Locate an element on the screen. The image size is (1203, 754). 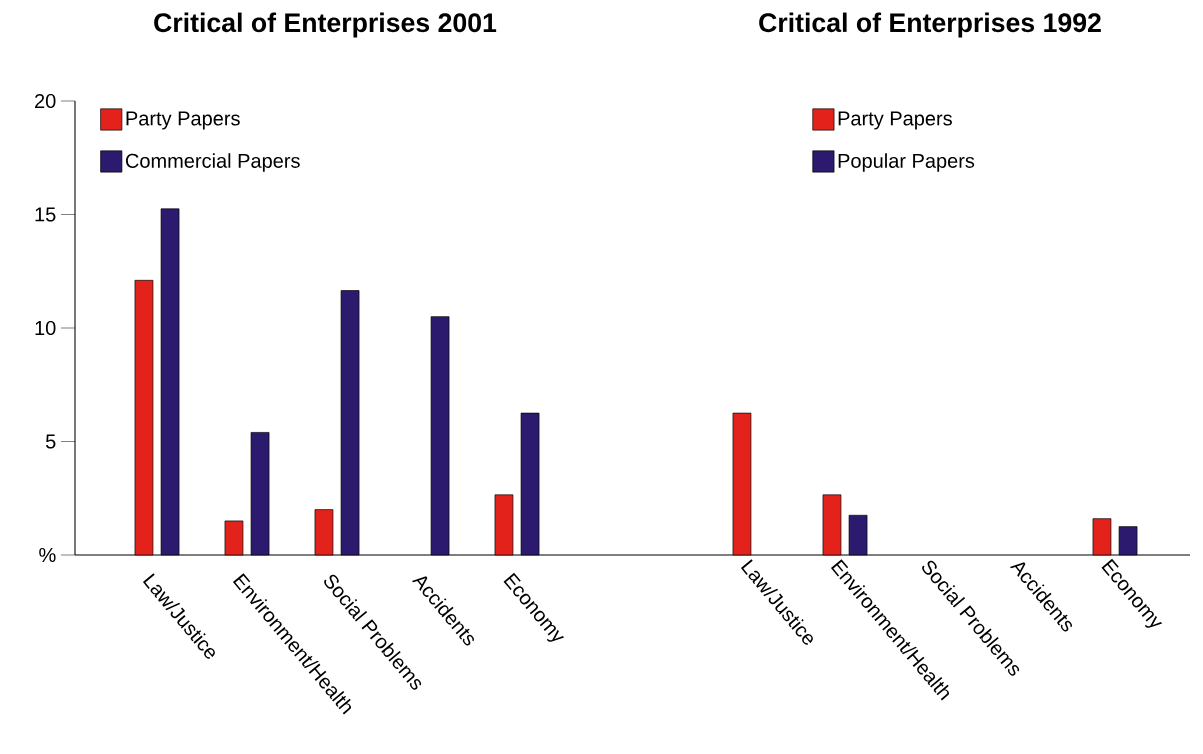
y-tick-label: 20 is located at coordinates (45, 101).